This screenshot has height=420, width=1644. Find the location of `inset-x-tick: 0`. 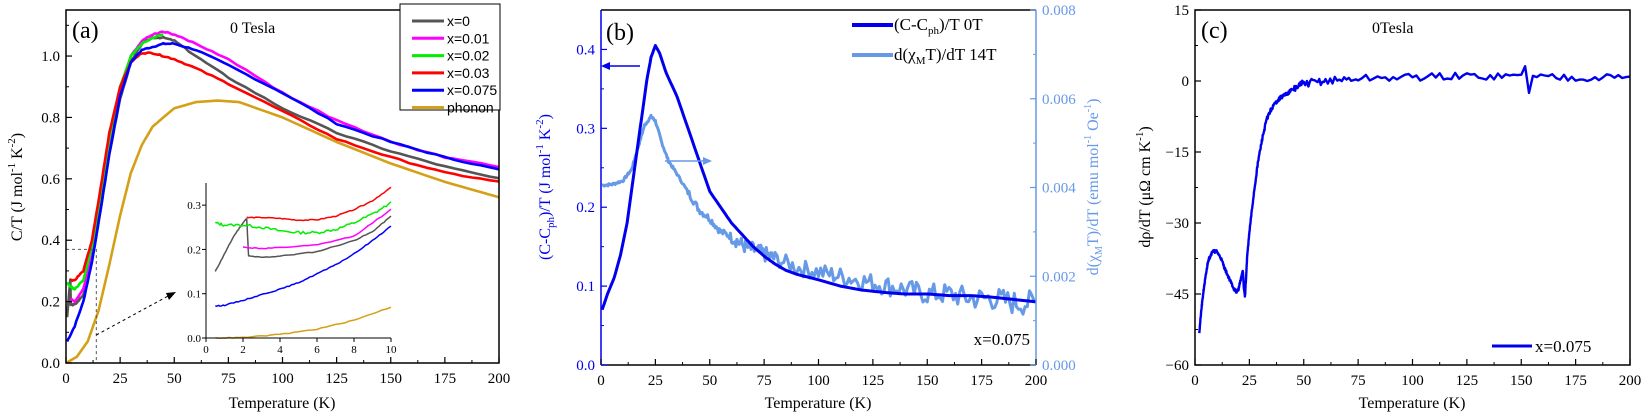

inset-x-tick: 0 is located at coordinates (206, 350).